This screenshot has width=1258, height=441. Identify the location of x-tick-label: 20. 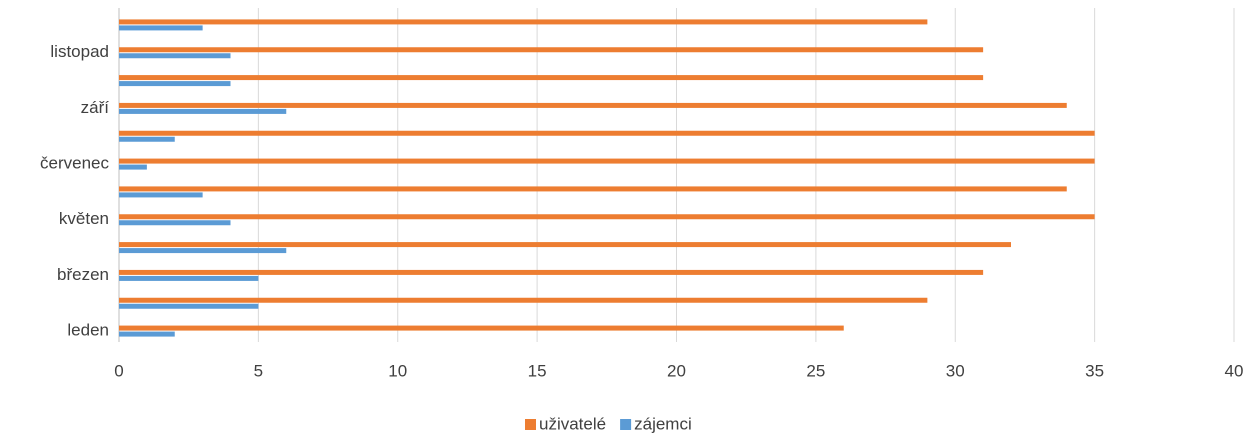
(676, 370).